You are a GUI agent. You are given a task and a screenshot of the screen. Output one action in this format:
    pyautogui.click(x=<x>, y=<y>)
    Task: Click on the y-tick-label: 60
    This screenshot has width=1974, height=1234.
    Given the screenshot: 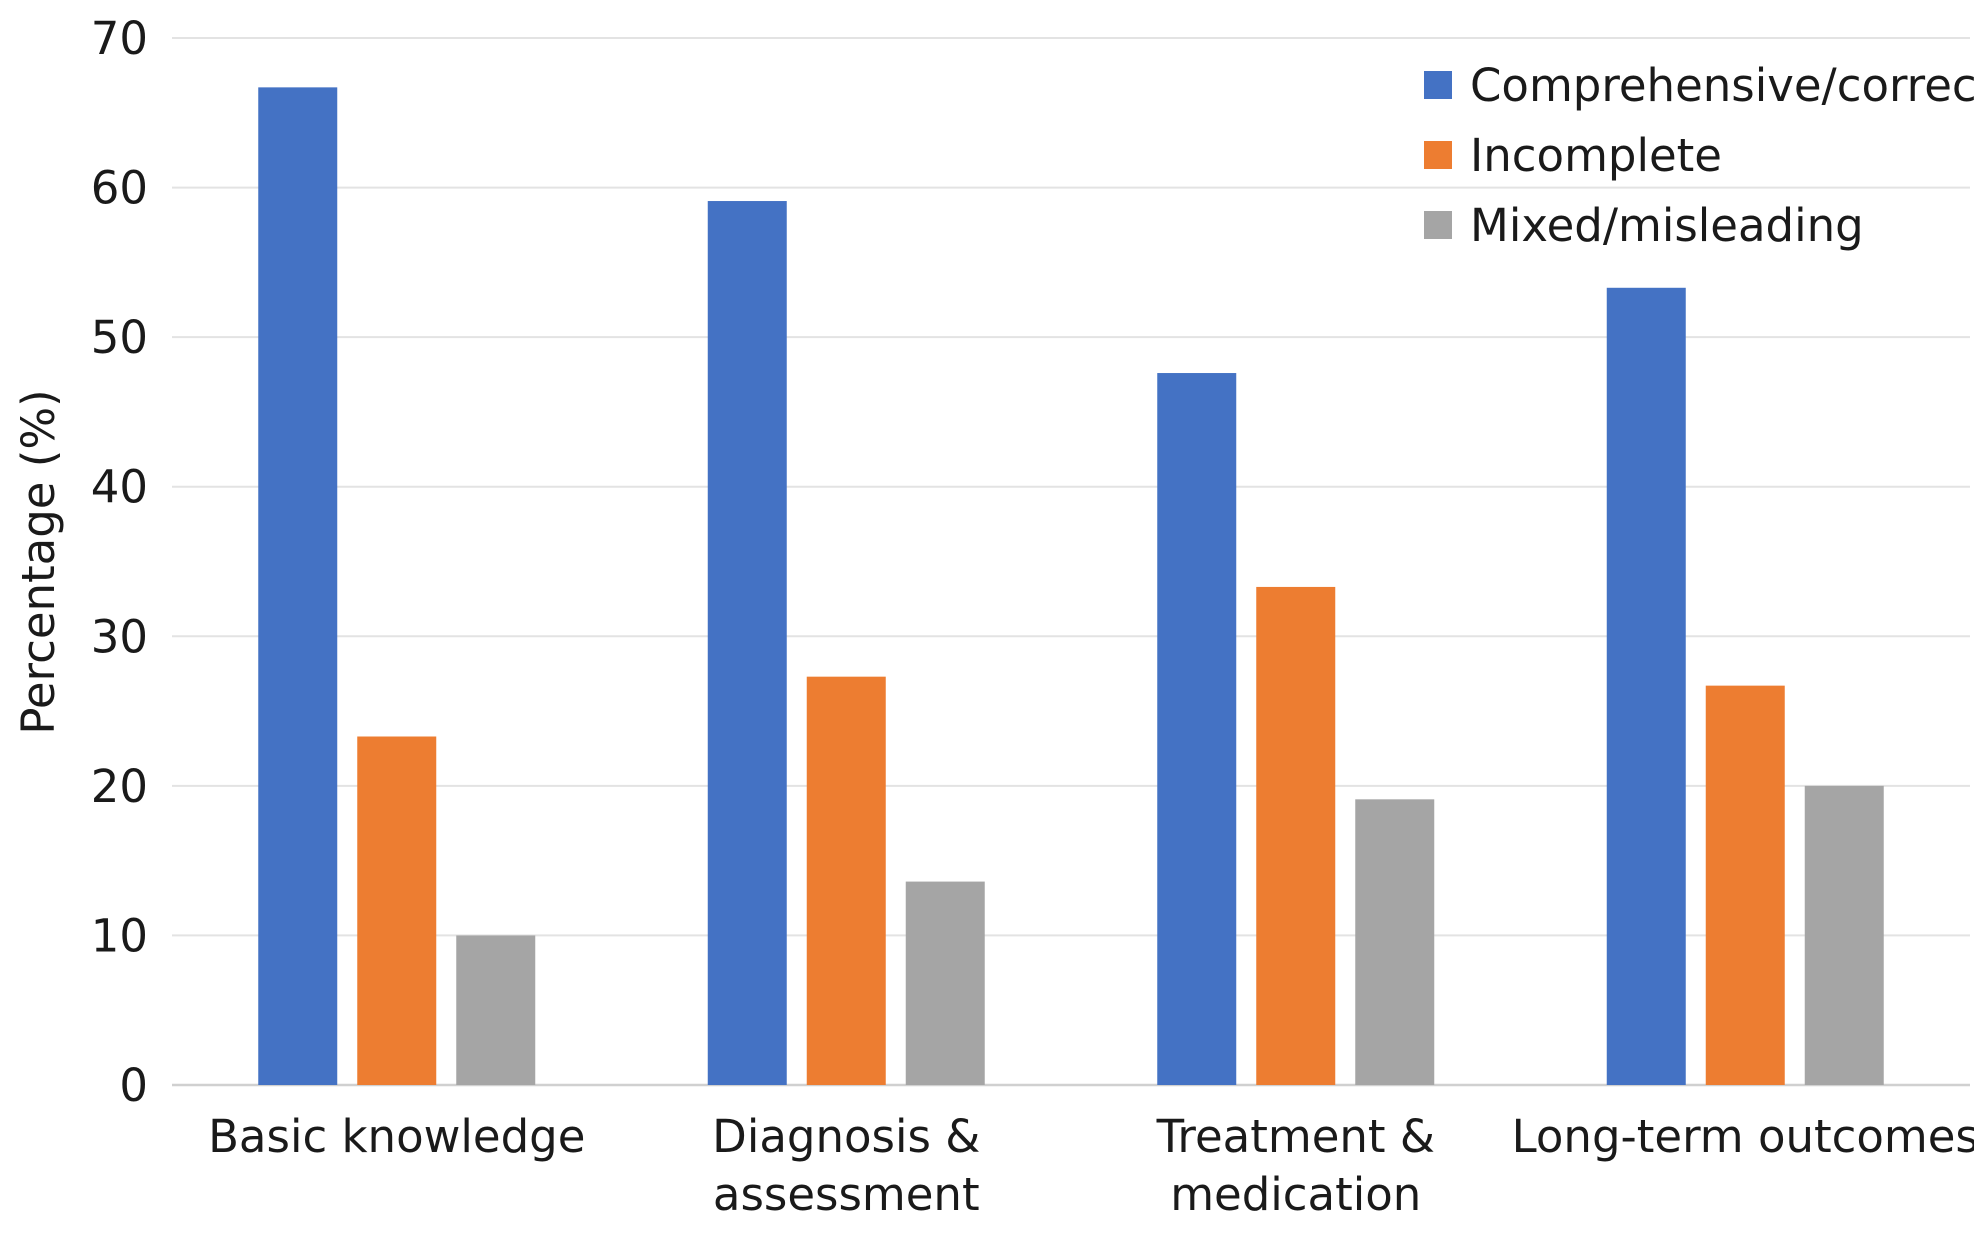 What is the action you would take?
    pyautogui.click(x=119, y=188)
    